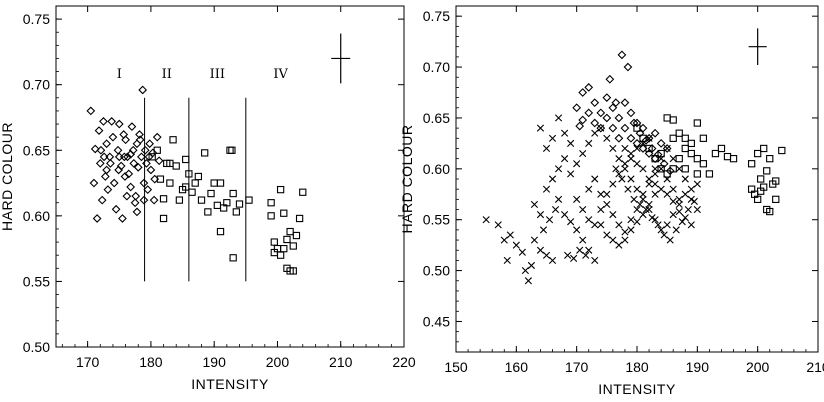  What do you see at coordinates (119, 74) in the screenshot?
I see `region-label: I` at bounding box center [119, 74].